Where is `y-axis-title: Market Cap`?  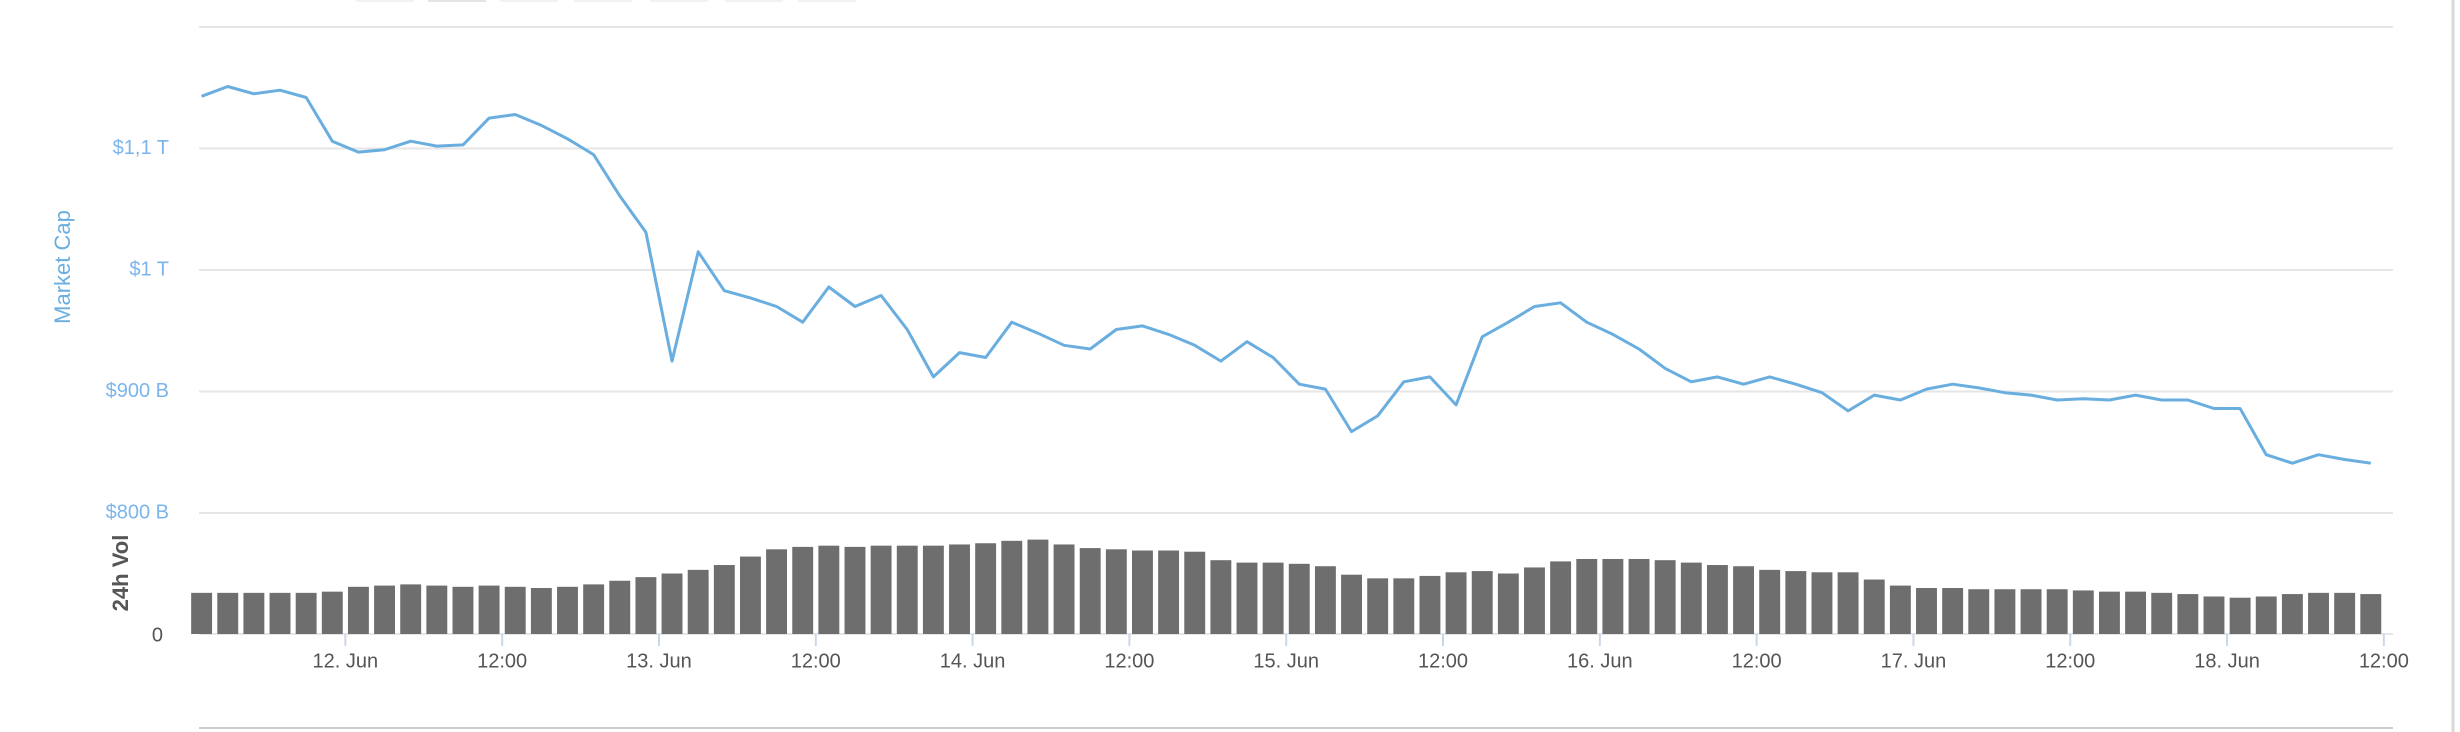
y-axis-title: Market Cap is located at coordinates (62, 267).